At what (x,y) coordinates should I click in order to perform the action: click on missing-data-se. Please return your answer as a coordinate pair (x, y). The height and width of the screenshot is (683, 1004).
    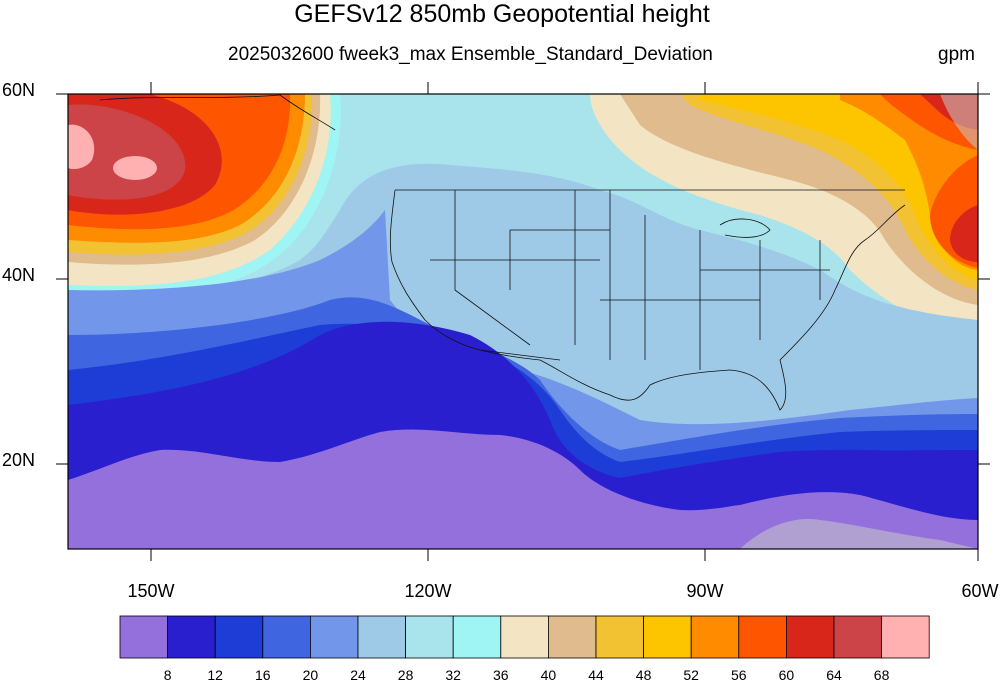
    Looking at the image, I should click on (859, 534).